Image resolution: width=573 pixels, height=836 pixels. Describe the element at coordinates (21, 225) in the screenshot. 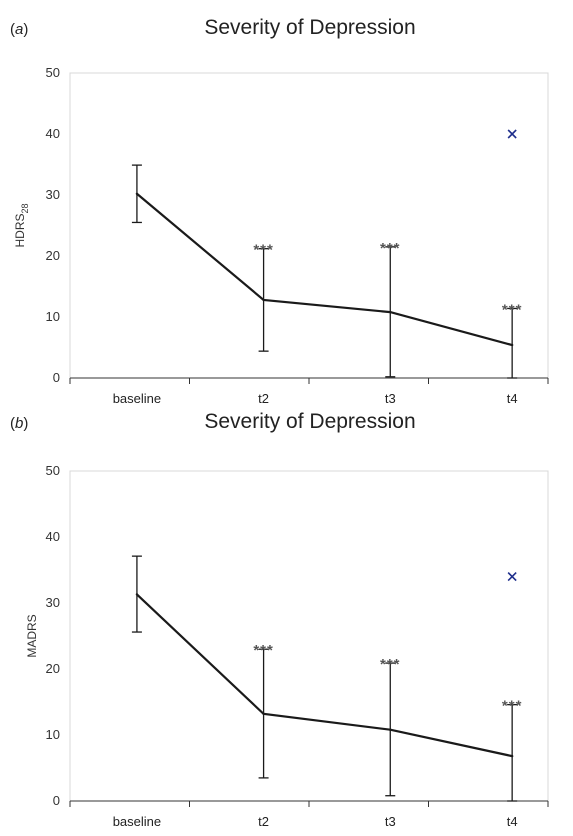

I see `y-axis-label: HDRS28` at that location.